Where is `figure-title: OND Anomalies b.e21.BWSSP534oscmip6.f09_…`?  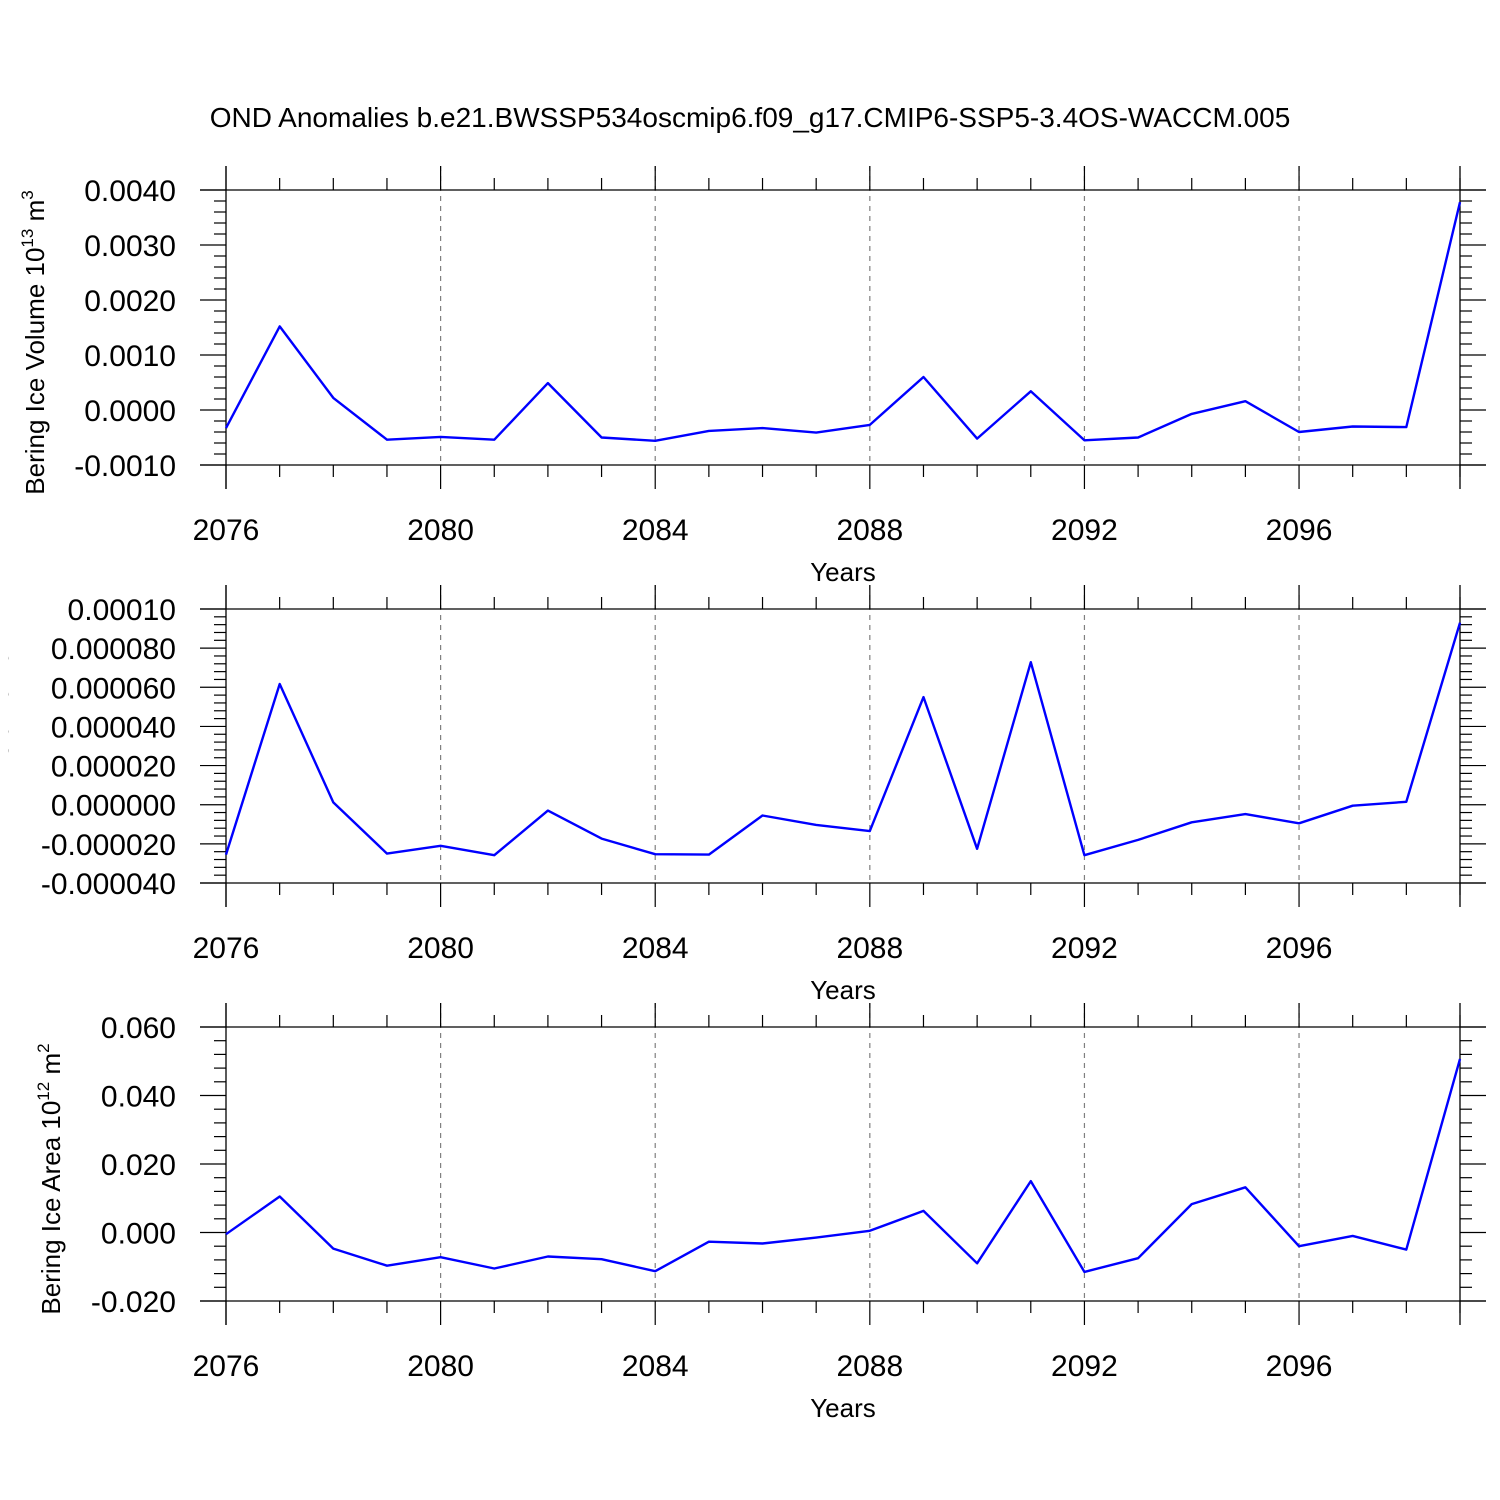 figure-title: OND Anomalies b.e21.BWSSP534oscmip6.f09_… is located at coordinates (750, 117).